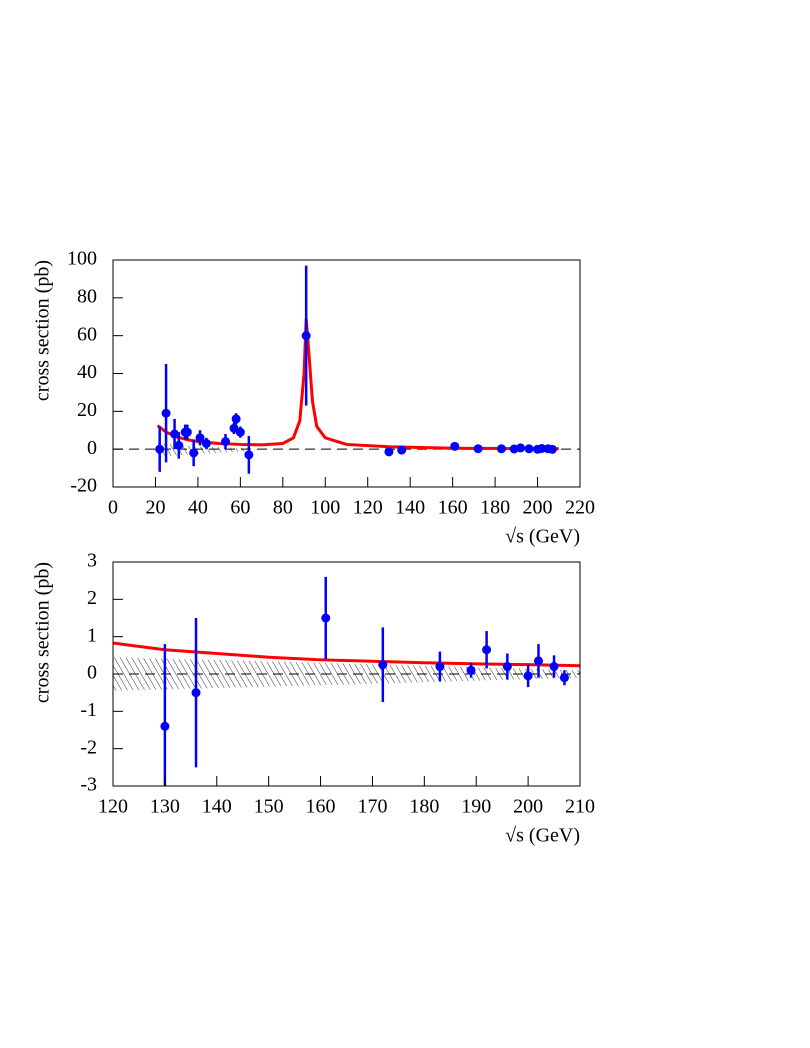  What do you see at coordinates (87, 372) in the screenshot?
I see `y-tick-label: 40` at bounding box center [87, 372].